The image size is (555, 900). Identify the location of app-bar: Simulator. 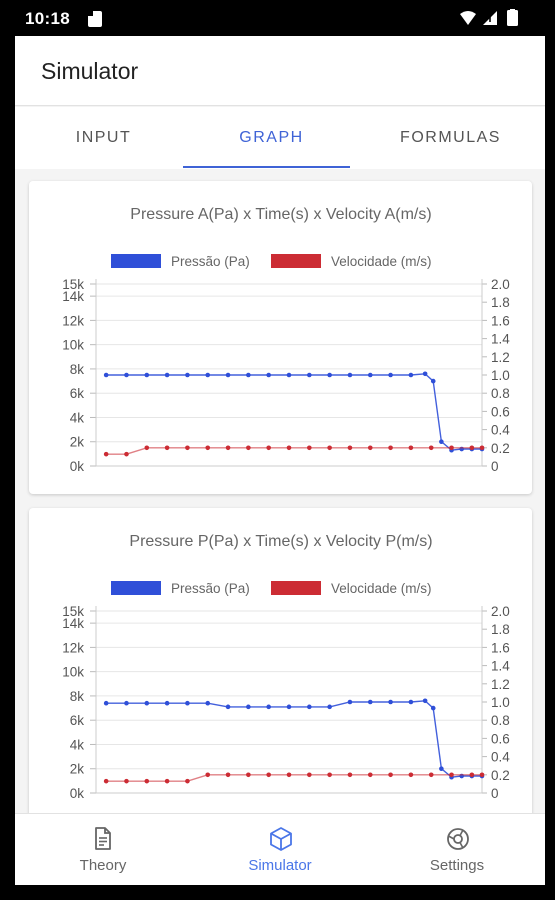
(280, 71).